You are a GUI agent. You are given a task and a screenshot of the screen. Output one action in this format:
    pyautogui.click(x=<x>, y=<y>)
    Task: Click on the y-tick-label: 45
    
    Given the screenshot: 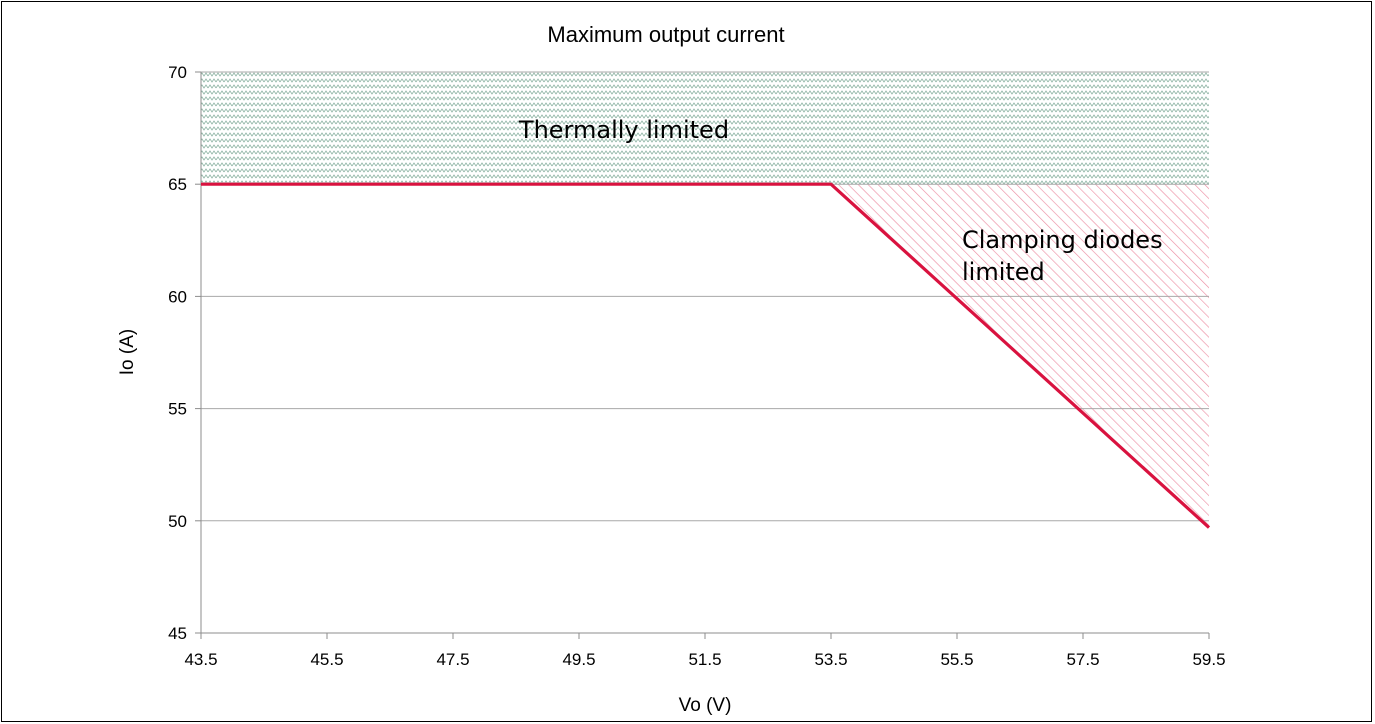 What is the action you would take?
    pyautogui.click(x=177, y=633)
    